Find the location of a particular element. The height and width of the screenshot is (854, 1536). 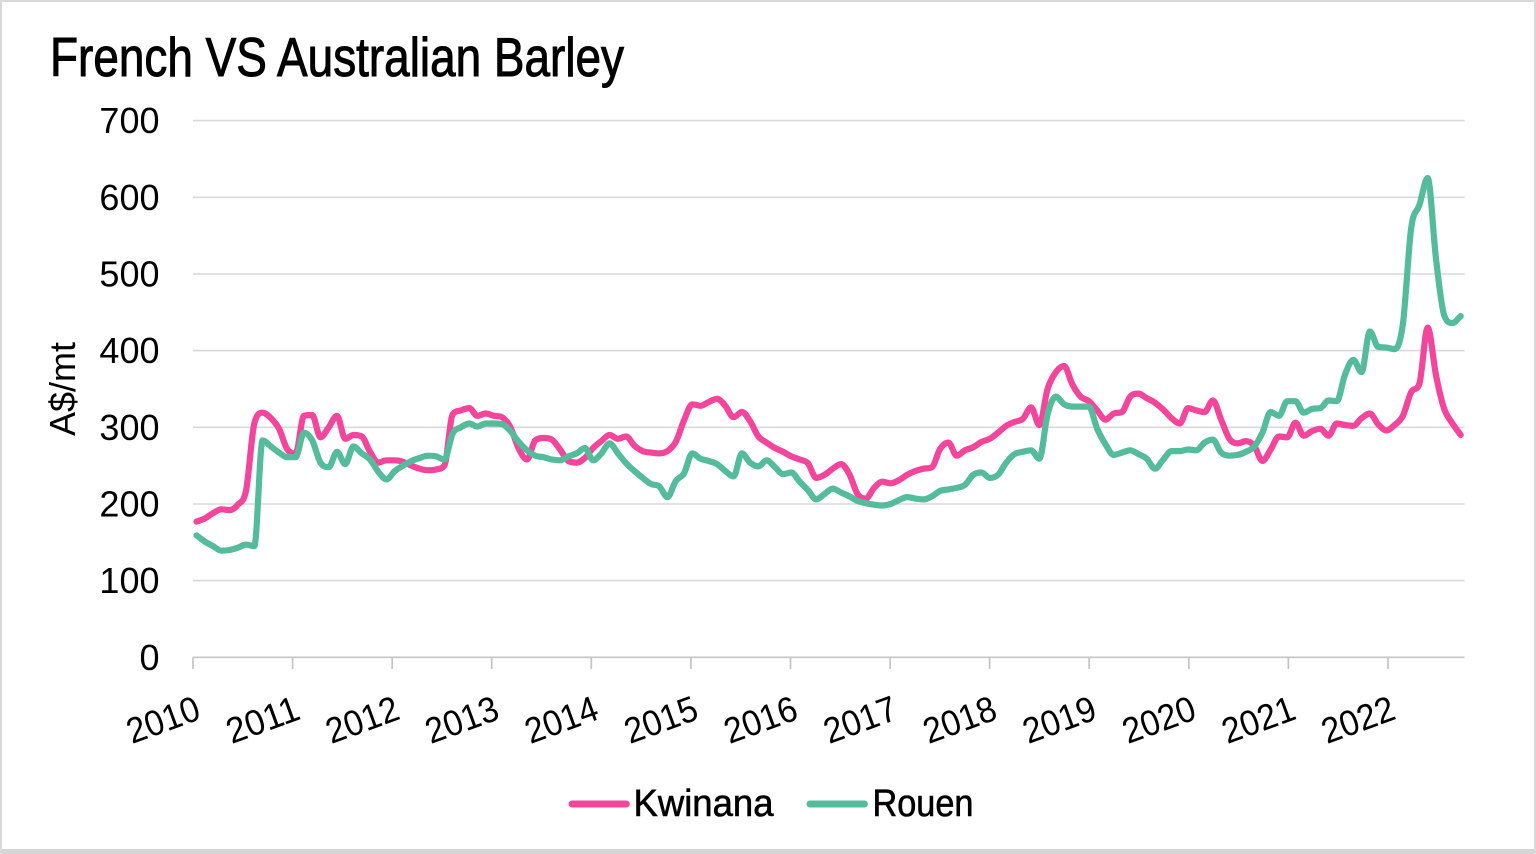

svg-text: 400 is located at coordinates (129, 350).